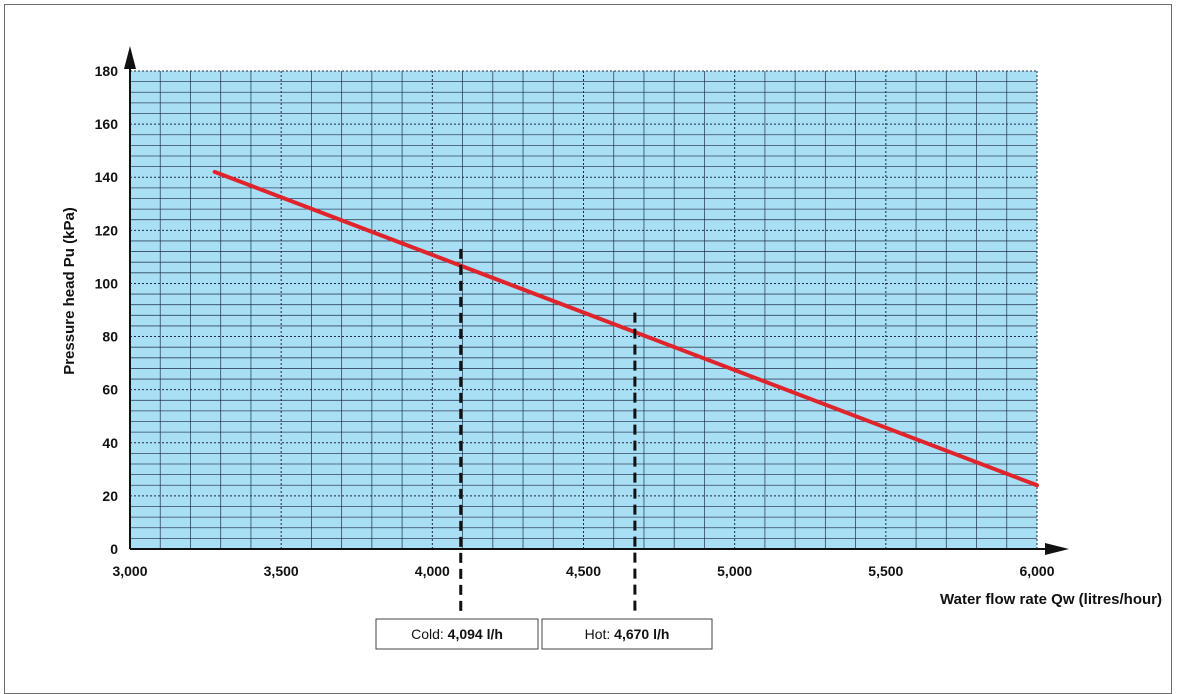 The height and width of the screenshot is (694, 1179). What do you see at coordinates (114, 549) in the screenshot?
I see `y-tick-label: 0` at bounding box center [114, 549].